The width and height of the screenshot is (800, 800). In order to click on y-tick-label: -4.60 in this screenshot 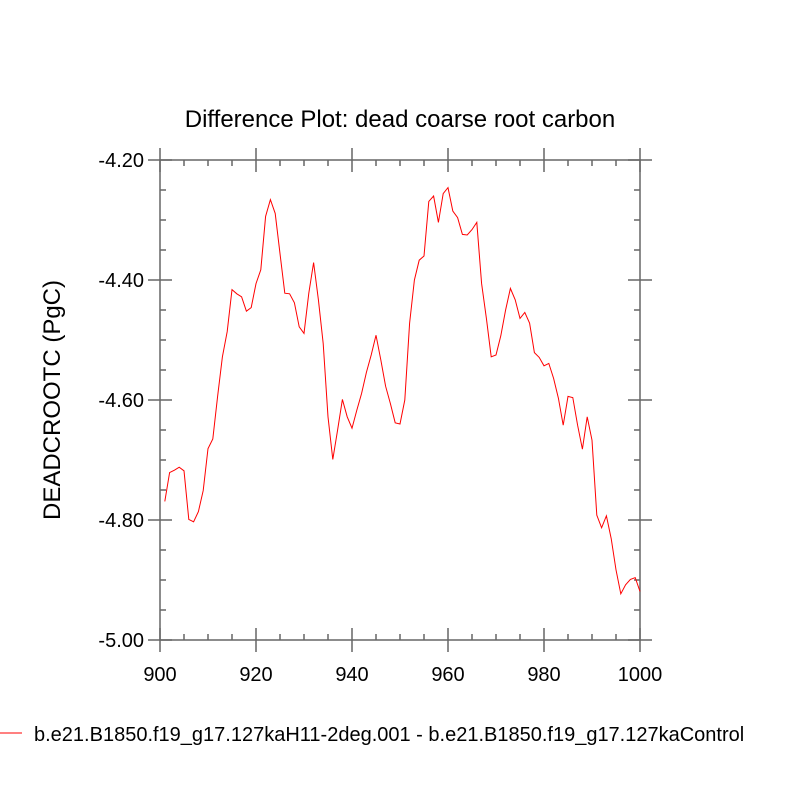, I will do `click(121, 401)`.